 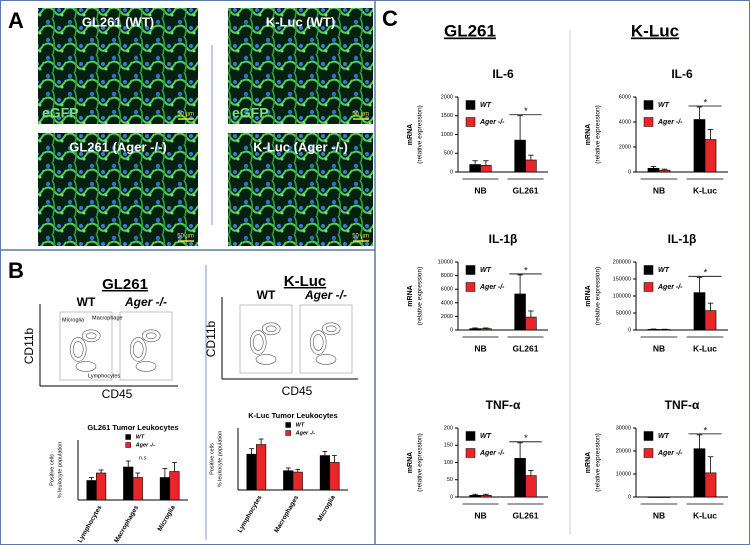 I want to click on chart-title: IL-1β, so click(x=682, y=239).